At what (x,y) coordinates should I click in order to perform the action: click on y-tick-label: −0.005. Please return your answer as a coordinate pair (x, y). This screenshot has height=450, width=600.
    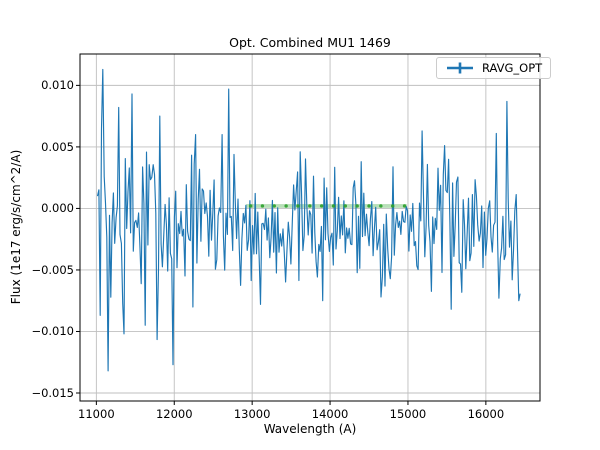
    Looking at the image, I should click on (52, 269).